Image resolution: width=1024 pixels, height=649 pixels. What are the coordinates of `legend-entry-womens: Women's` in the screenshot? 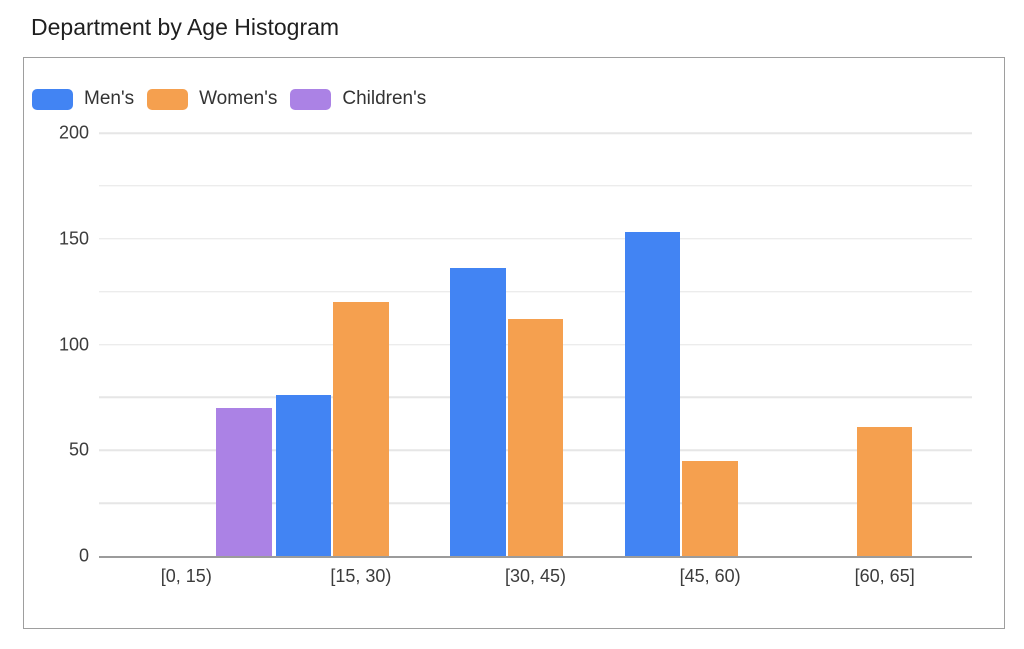 It's located at (212, 99).